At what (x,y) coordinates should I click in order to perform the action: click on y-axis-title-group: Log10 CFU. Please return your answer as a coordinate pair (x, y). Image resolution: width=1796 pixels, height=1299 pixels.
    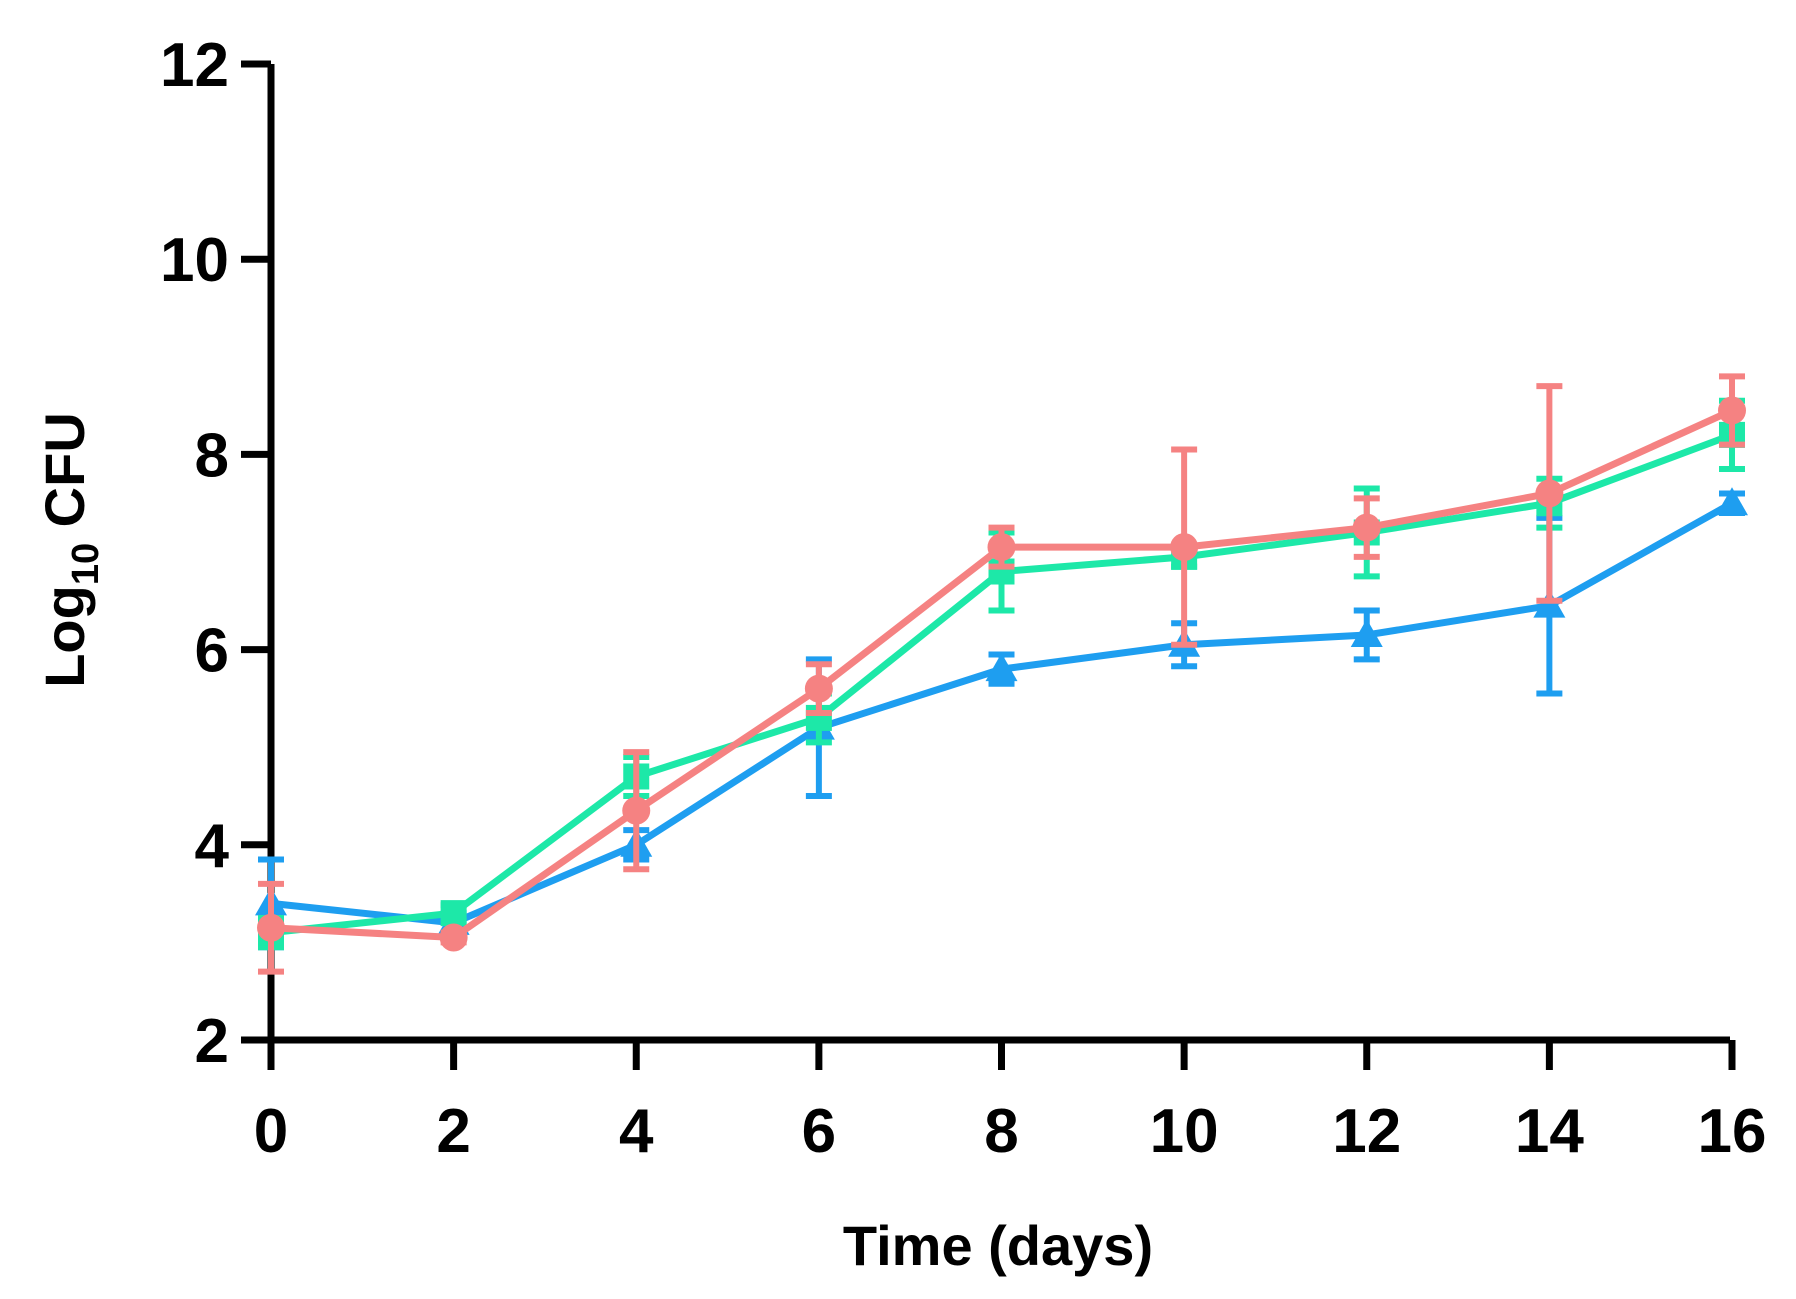
    Looking at the image, I should click on (70, 550).